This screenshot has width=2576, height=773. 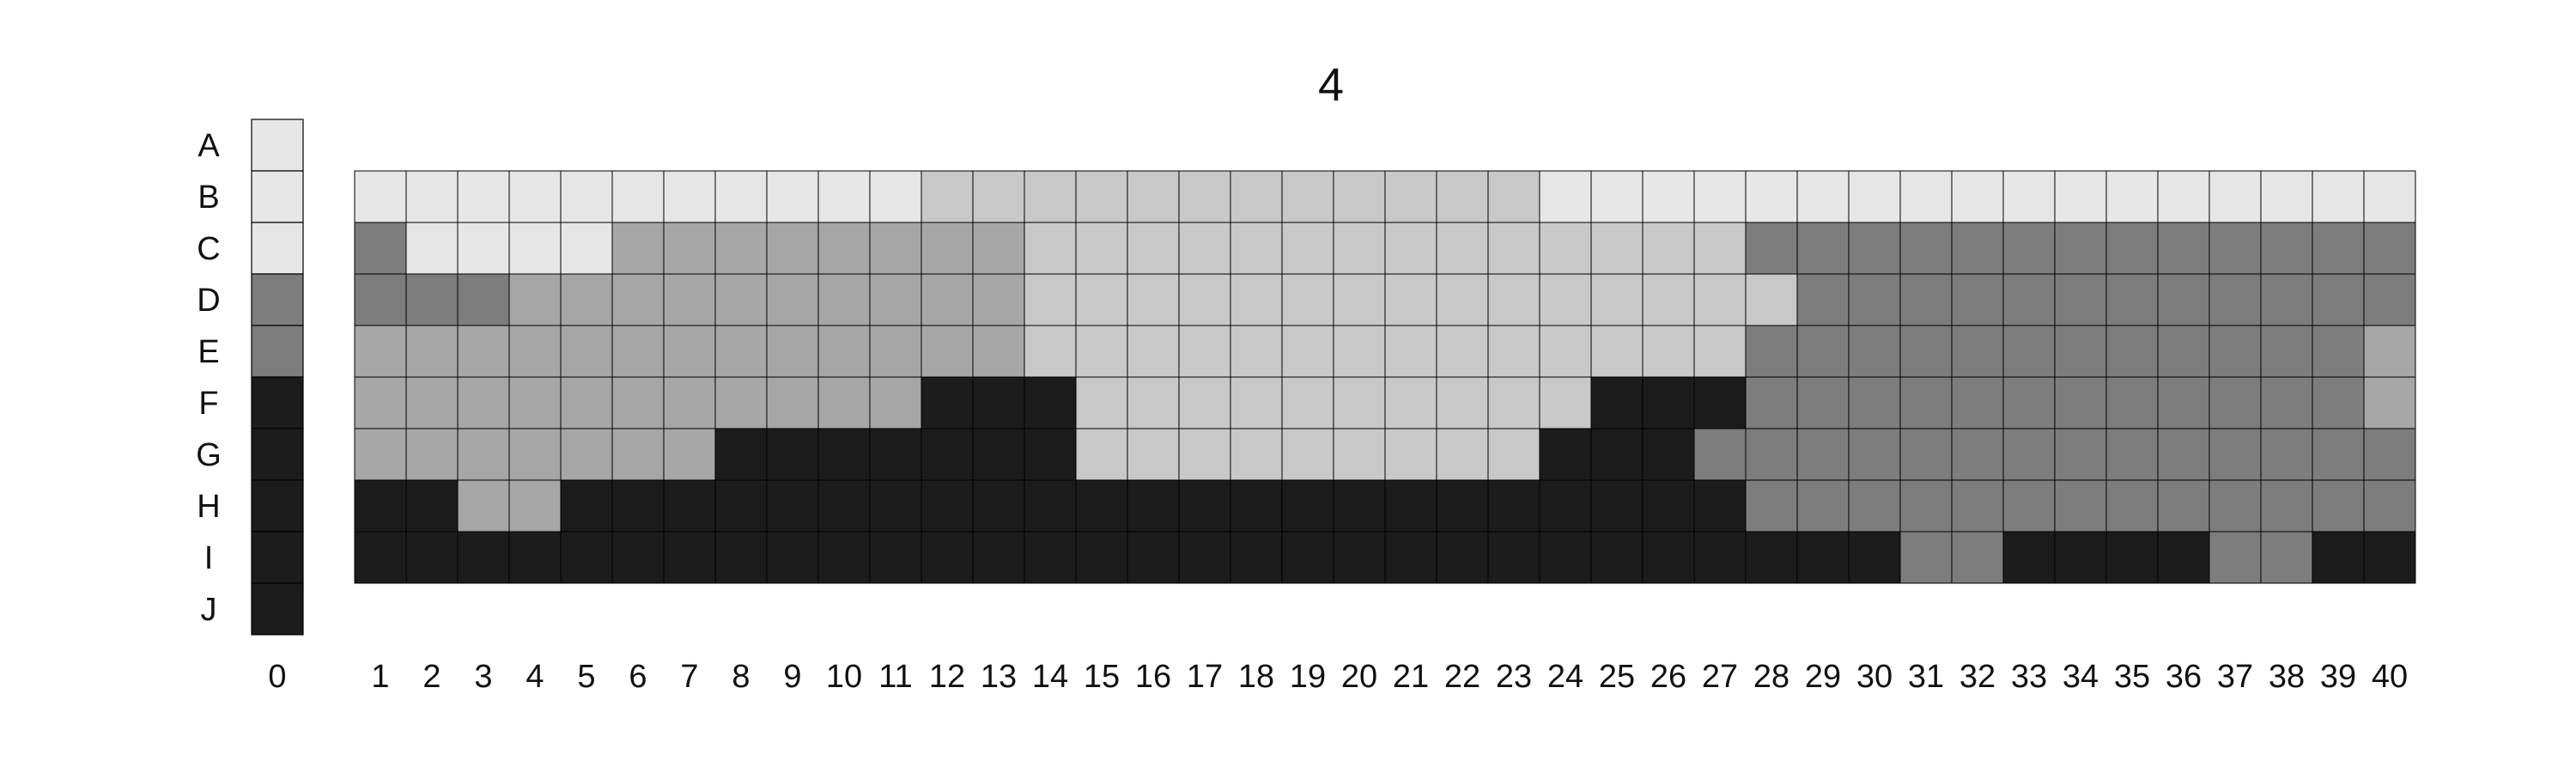 What do you see at coordinates (277, 677) in the screenshot?
I see `column-label-0: 0` at bounding box center [277, 677].